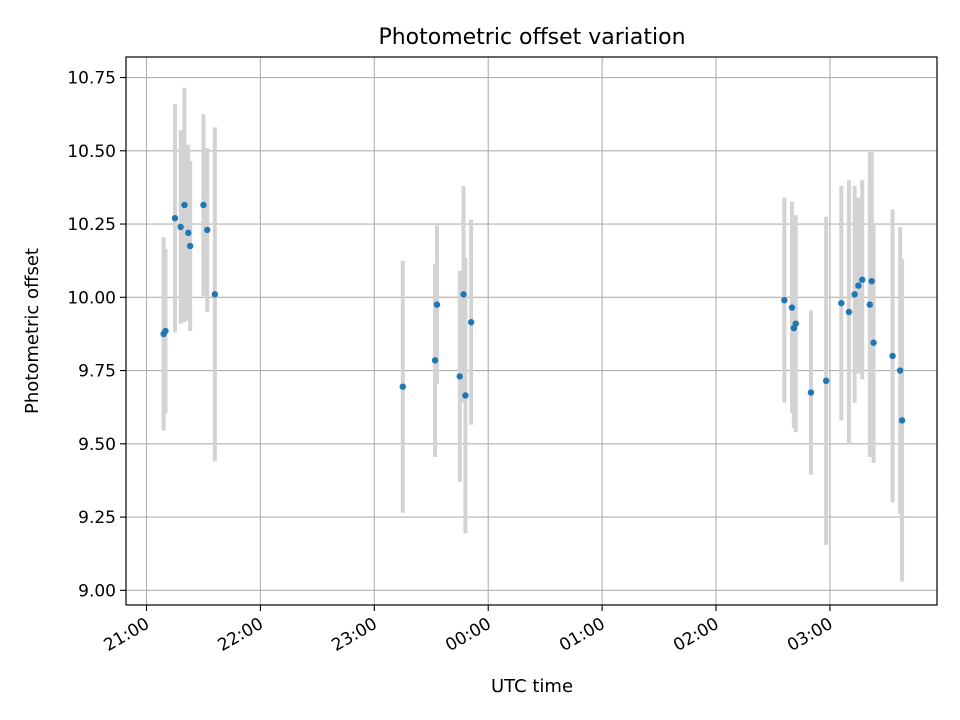  Describe the element at coordinates (532, 686) in the screenshot. I see `x-axis-label: UTC time` at that location.